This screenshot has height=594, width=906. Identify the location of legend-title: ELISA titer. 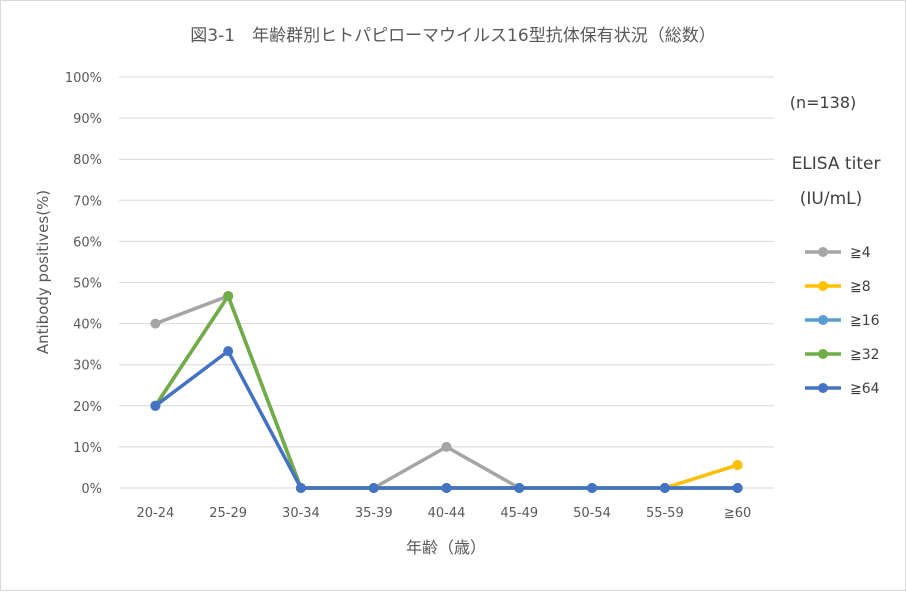
(836, 164).